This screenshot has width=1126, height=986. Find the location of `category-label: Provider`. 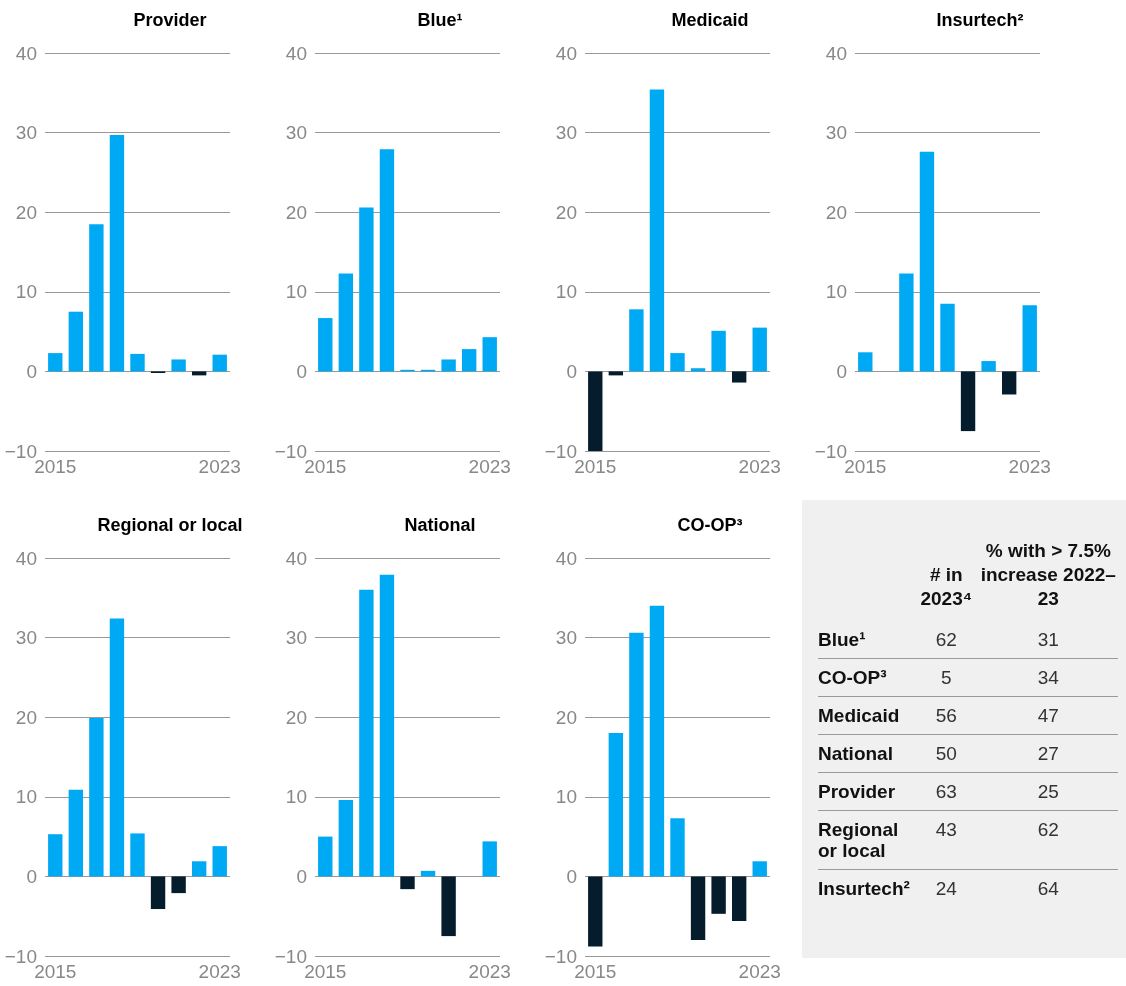

category-label: Provider is located at coordinates (866, 791).